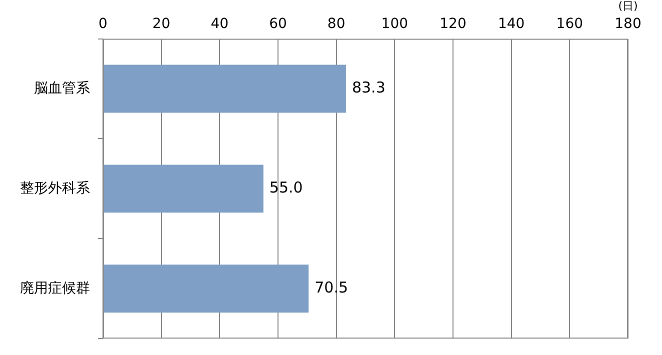  What do you see at coordinates (511, 24) in the screenshot?
I see `x-tick-label: 140` at bounding box center [511, 24].